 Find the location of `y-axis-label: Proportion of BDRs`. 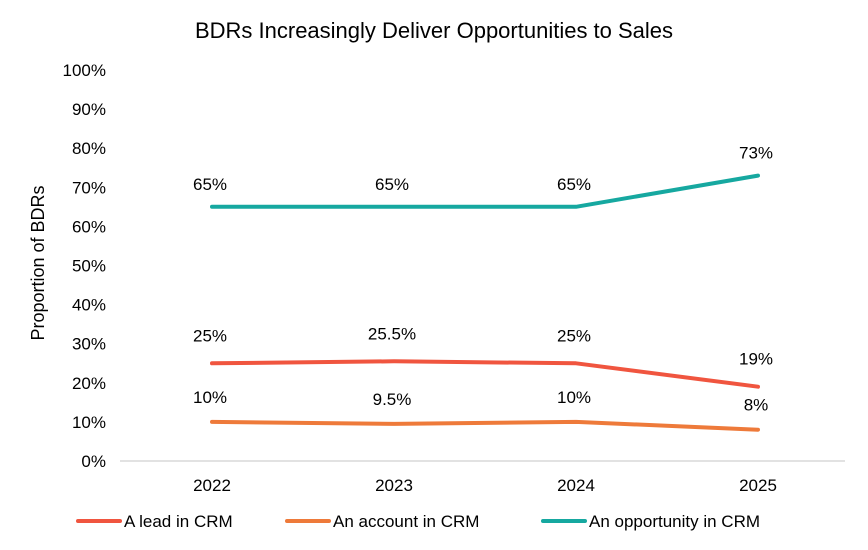

y-axis-label: Proportion of BDRs is located at coordinates (38, 262).